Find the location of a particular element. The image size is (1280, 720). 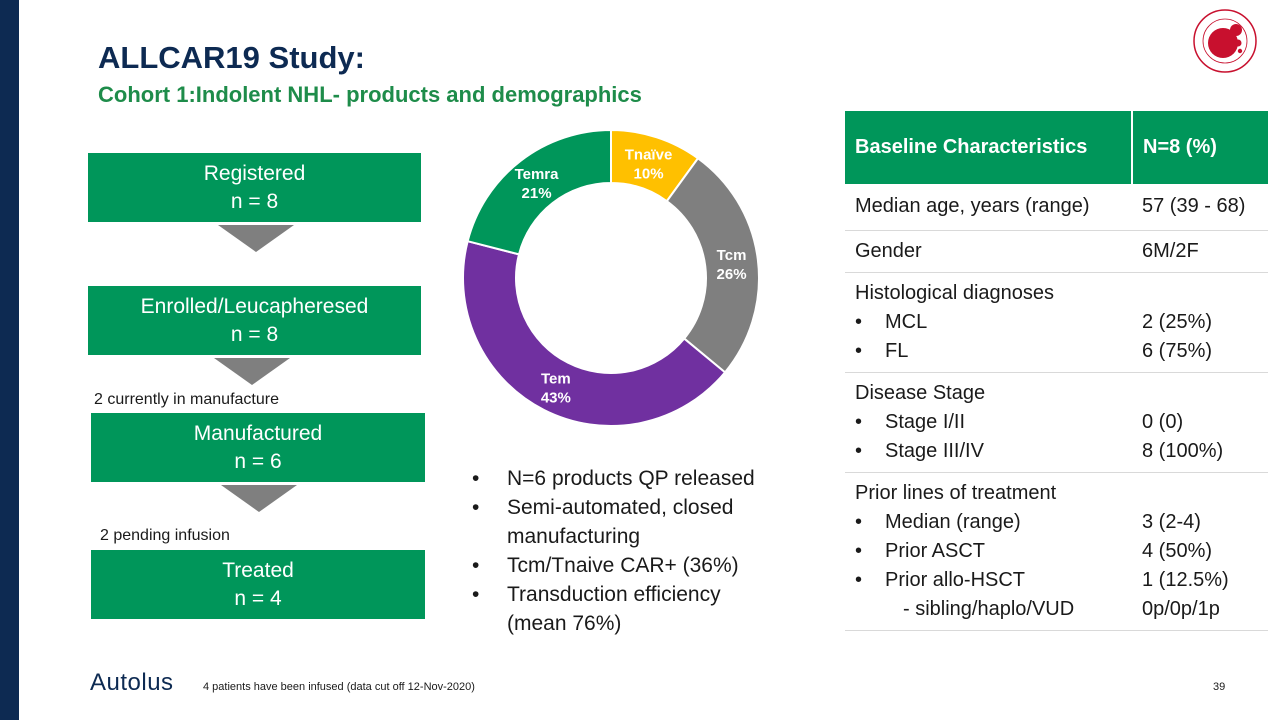

manufactured-label: Manufactured is located at coordinates (258, 433).